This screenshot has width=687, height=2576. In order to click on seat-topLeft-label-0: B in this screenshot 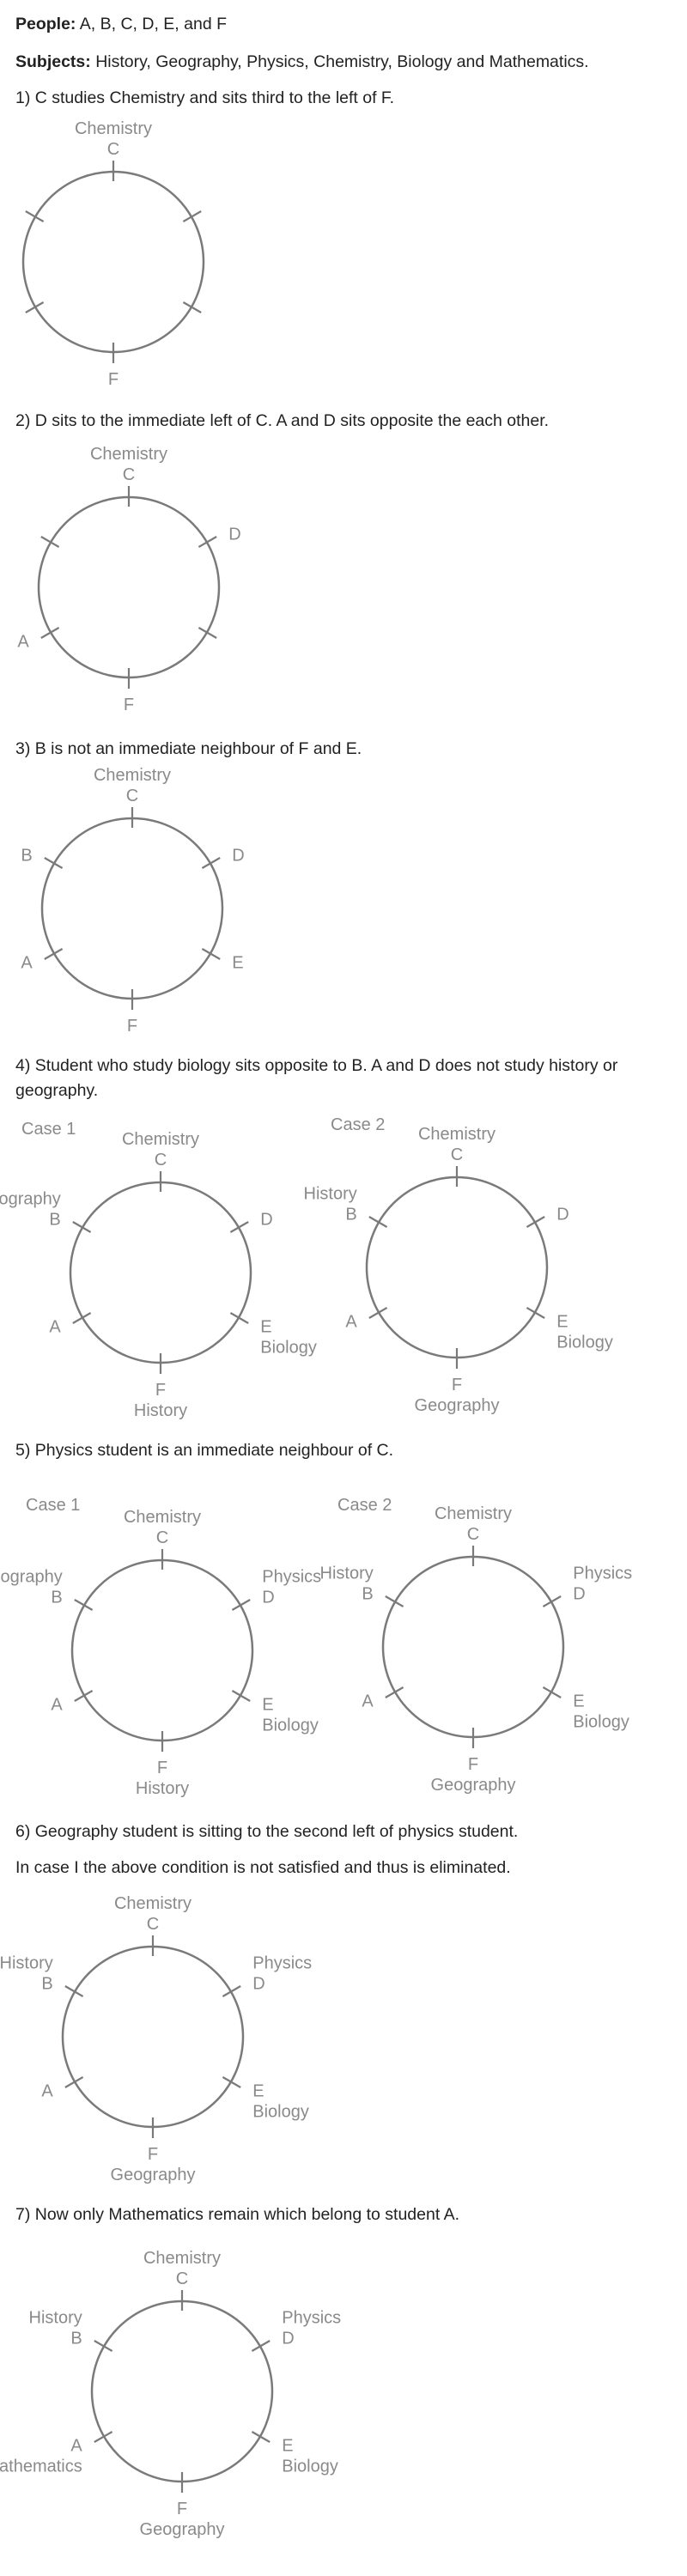, I will do `click(26, 856)`.